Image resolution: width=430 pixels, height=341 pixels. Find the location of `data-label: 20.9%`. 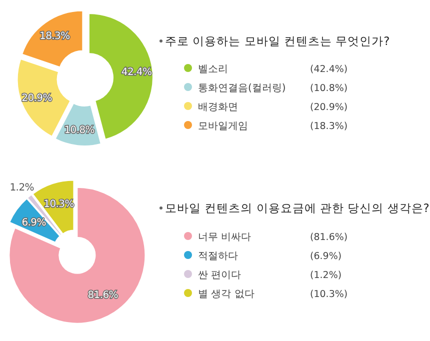

data-label: 20.9% is located at coordinates (37, 98).